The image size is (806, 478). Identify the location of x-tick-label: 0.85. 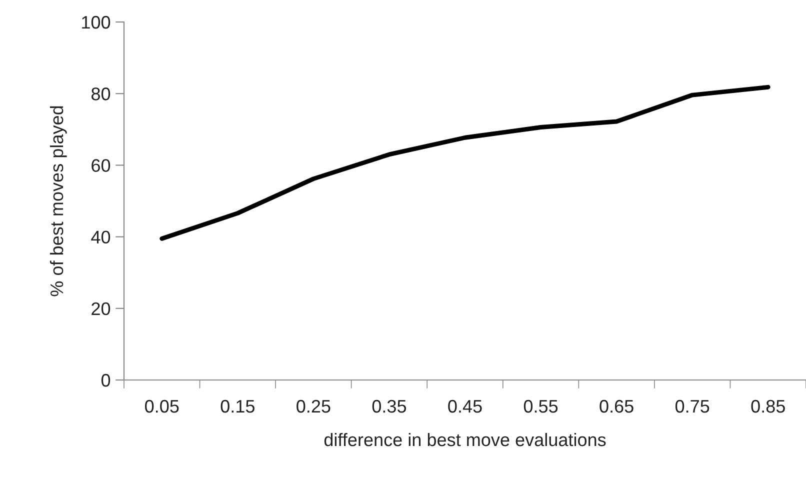
(768, 406).